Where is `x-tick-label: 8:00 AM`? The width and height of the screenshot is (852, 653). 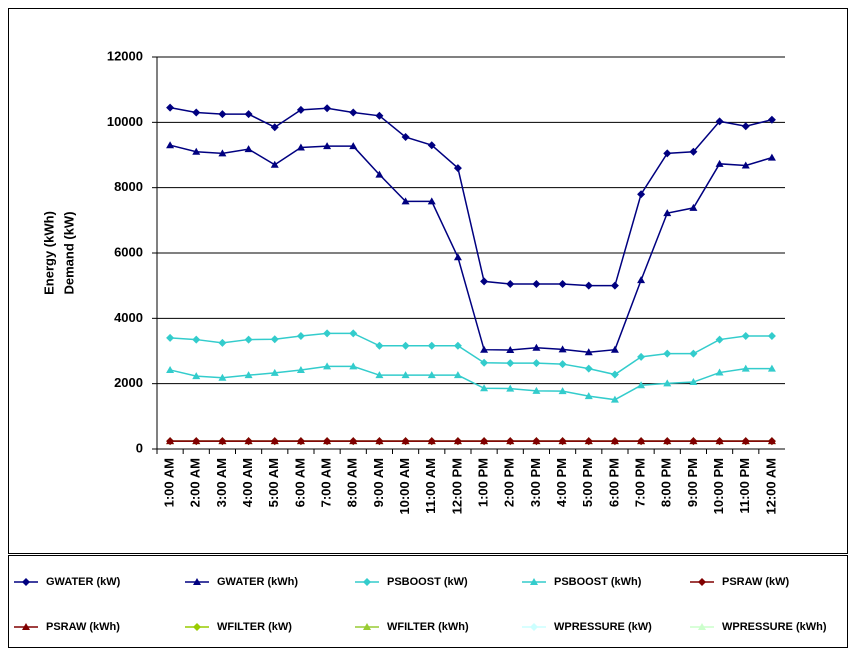 x-tick-label: 8:00 AM is located at coordinates (352, 482).